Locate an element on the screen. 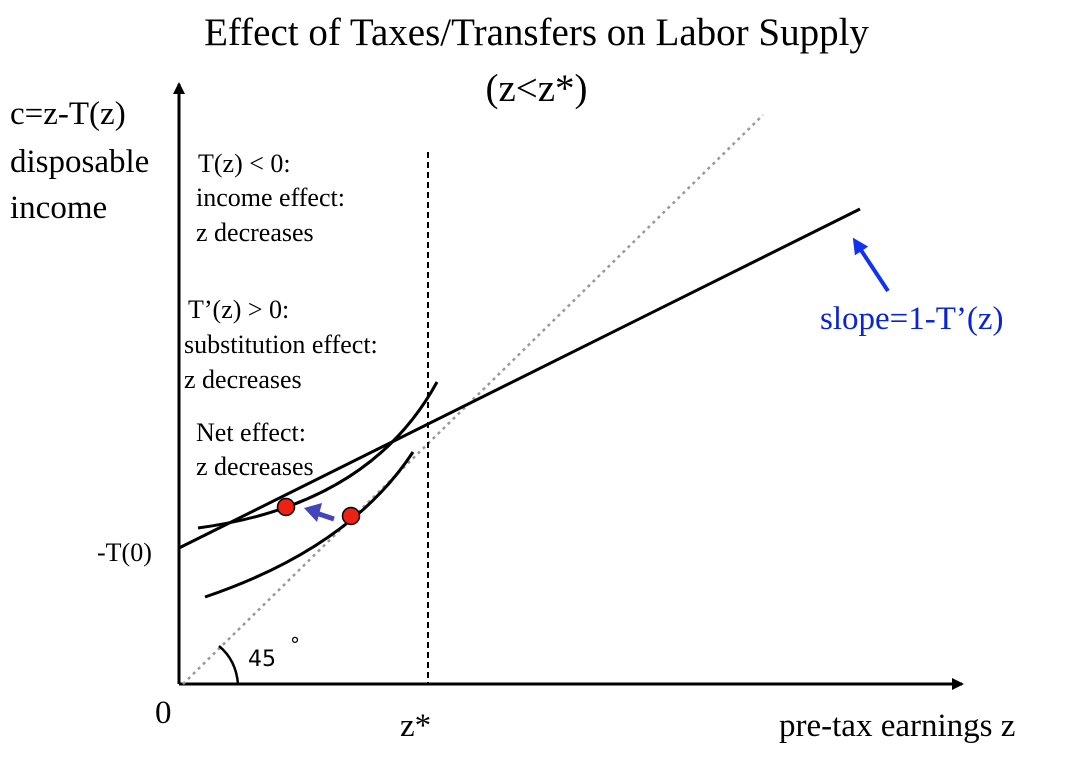  slope-arrow is located at coordinates (871, 265).